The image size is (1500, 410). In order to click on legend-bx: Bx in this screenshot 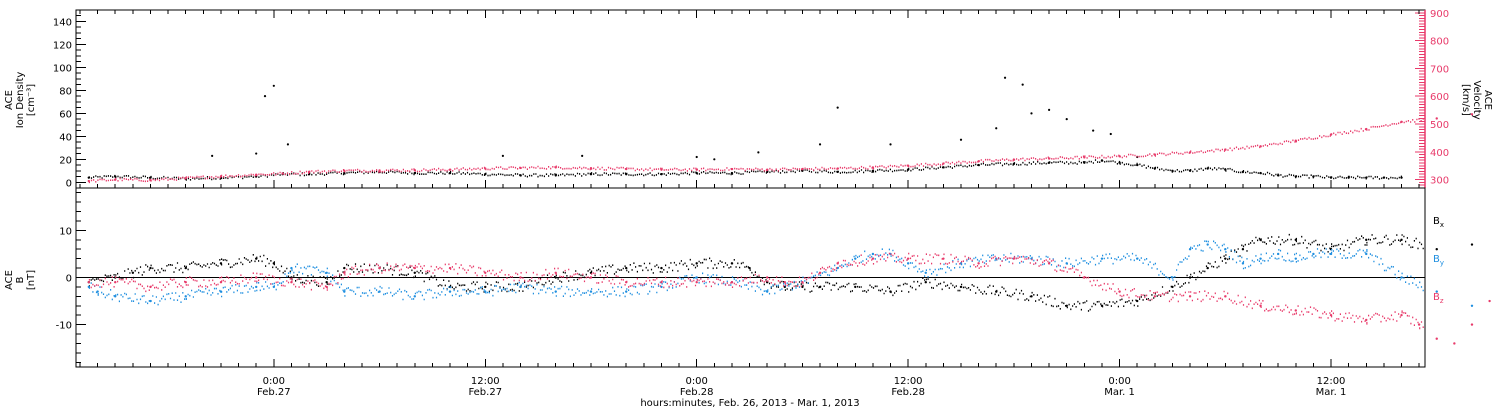, I will do `click(1438, 222)`.